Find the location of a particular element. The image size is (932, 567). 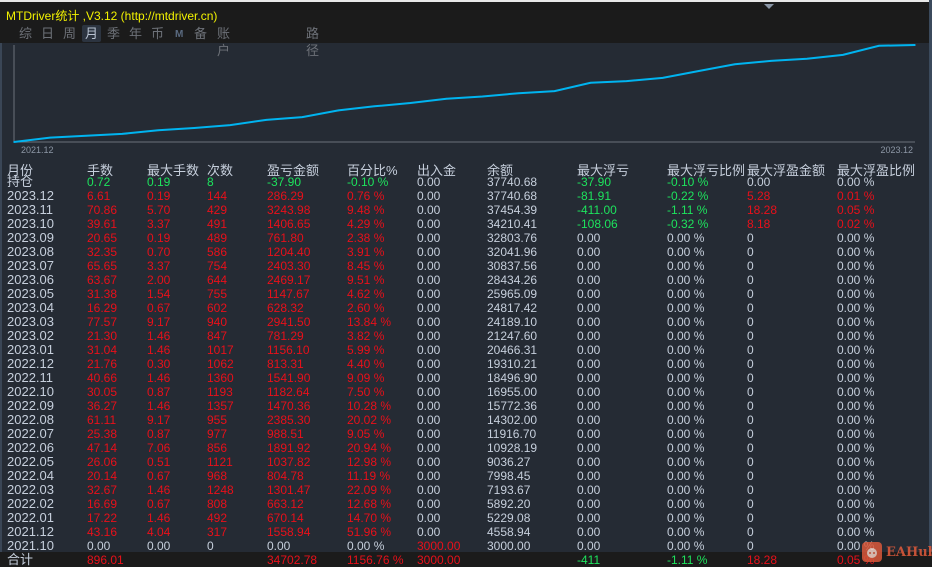

cell-盈亏金额: 761.80 is located at coordinates (285, 238).